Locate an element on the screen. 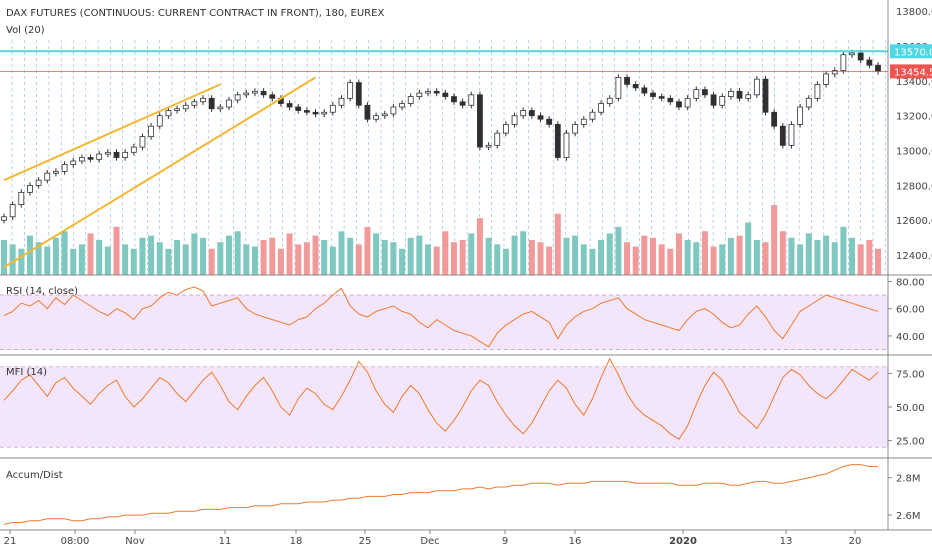  mfi-band is located at coordinates (444, 407).